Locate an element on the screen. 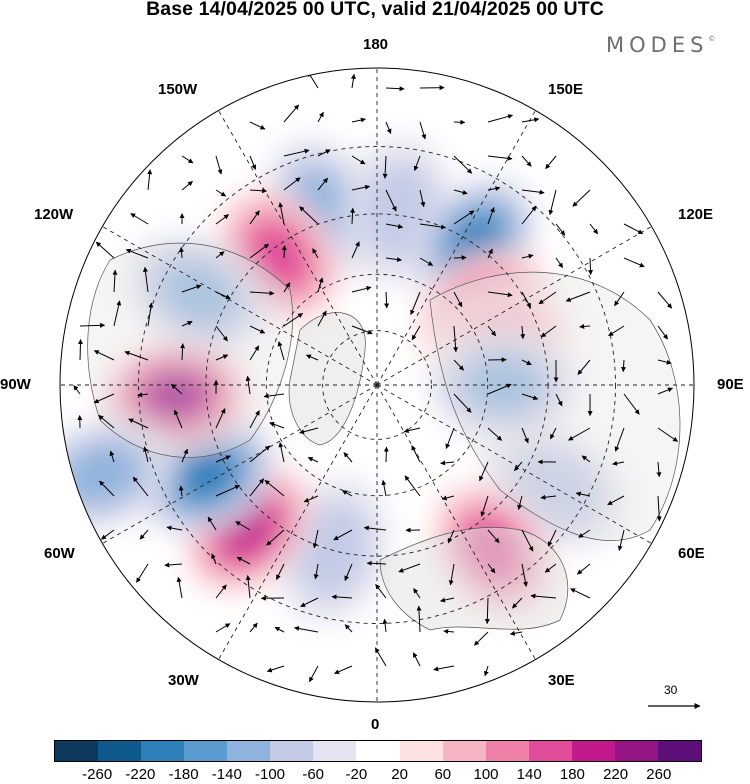 The width and height of the screenshot is (750, 784). lon-label-90e: 90E is located at coordinates (730, 384).